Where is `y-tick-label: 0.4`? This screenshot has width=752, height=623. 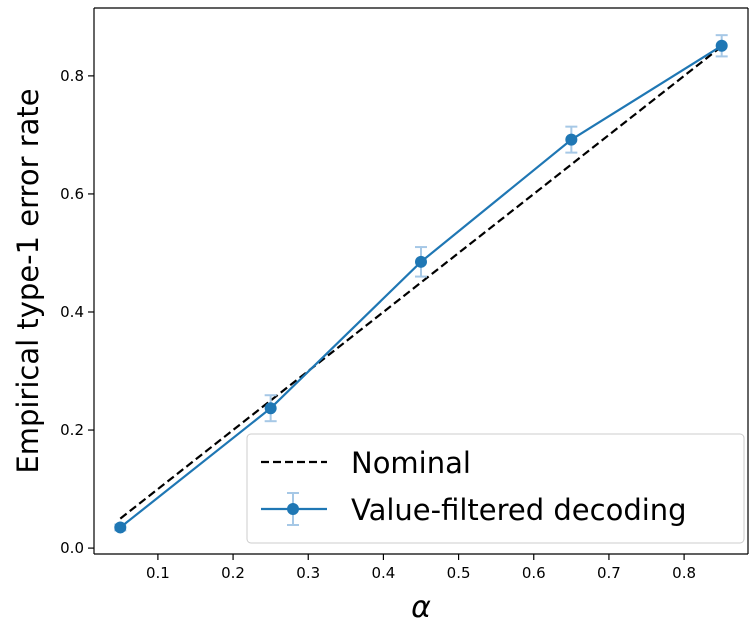
y-tick-label: 0.4 is located at coordinates (72, 312).